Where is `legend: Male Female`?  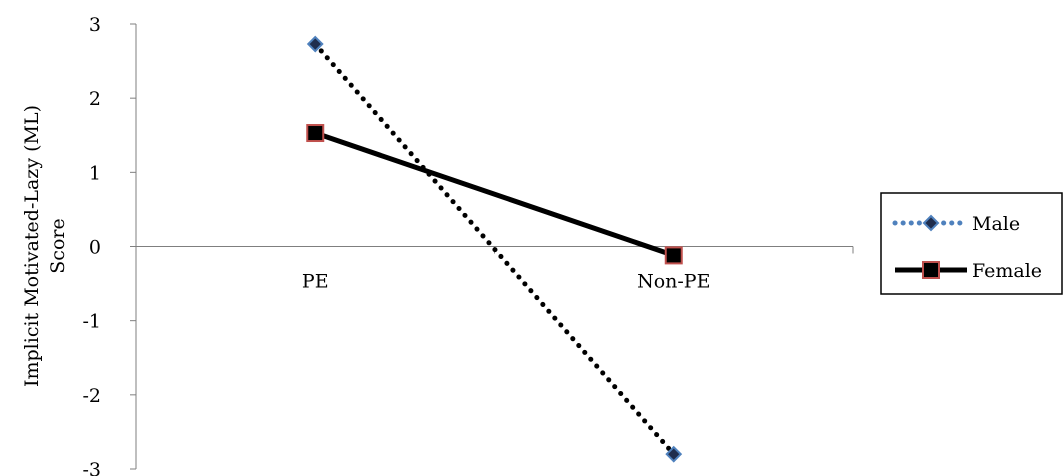 legend: Male Female is located at coordinates (971, 243).